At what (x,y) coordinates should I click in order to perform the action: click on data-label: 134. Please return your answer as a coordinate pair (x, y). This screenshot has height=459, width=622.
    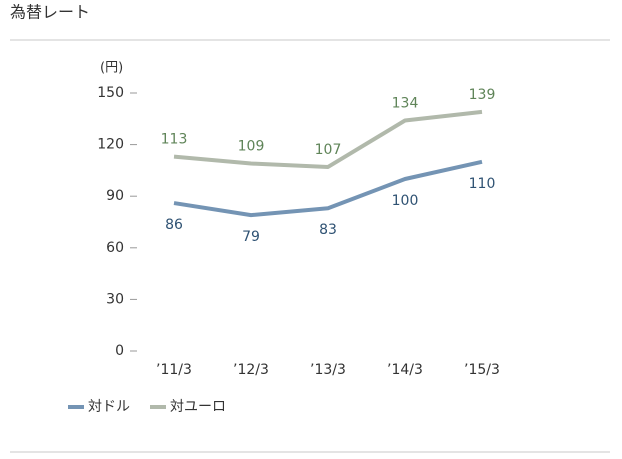
    Looking at the image, I should click on (405, 104).